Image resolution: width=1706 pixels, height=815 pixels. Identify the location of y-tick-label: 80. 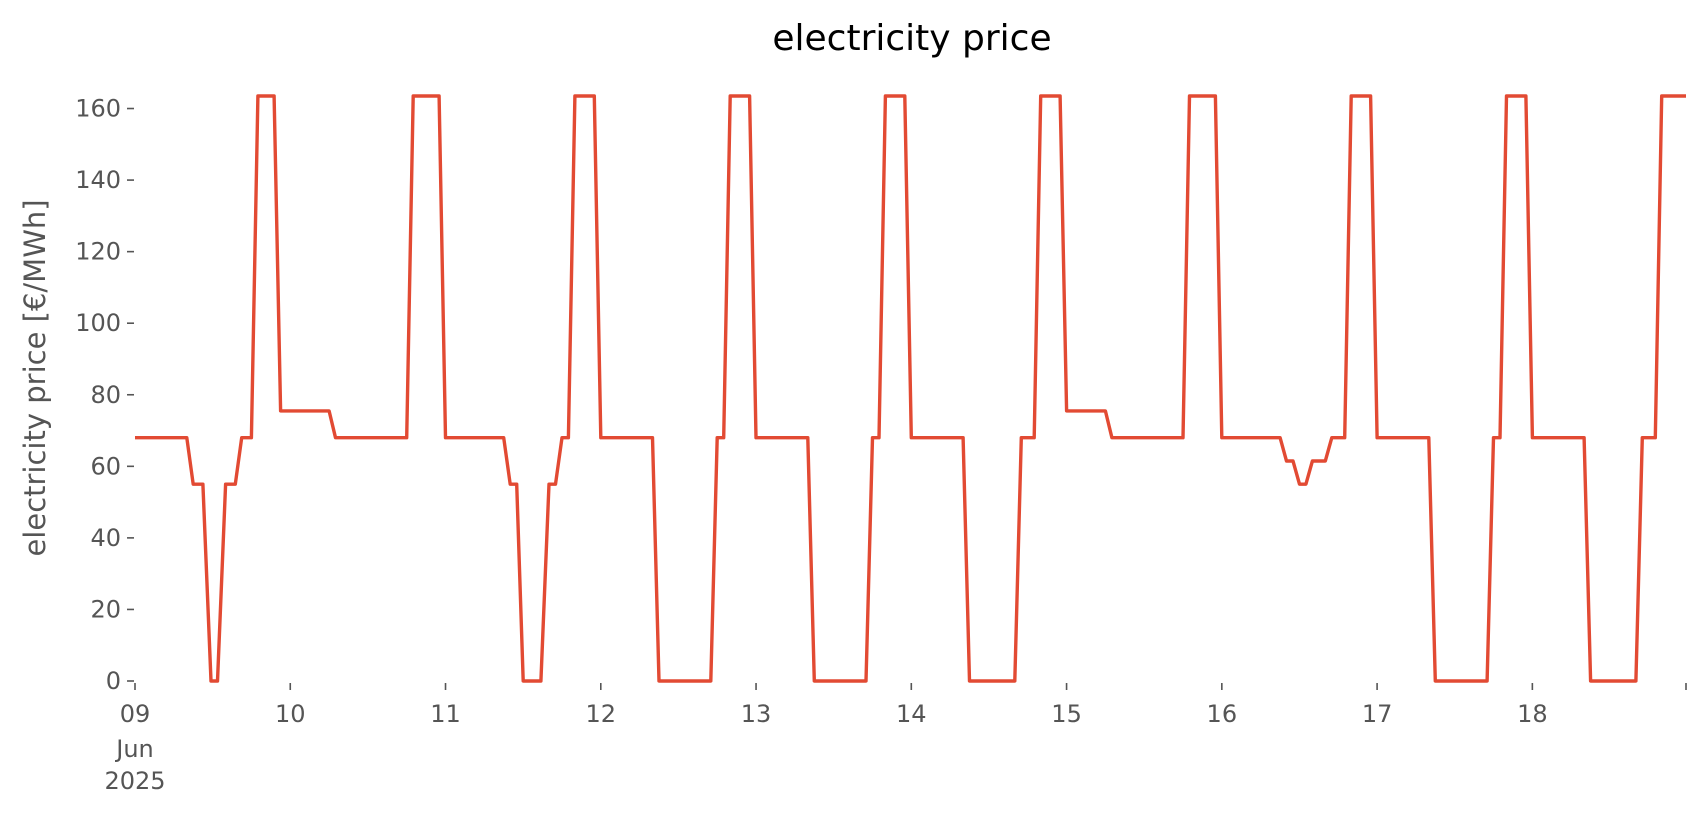
(105, 395).